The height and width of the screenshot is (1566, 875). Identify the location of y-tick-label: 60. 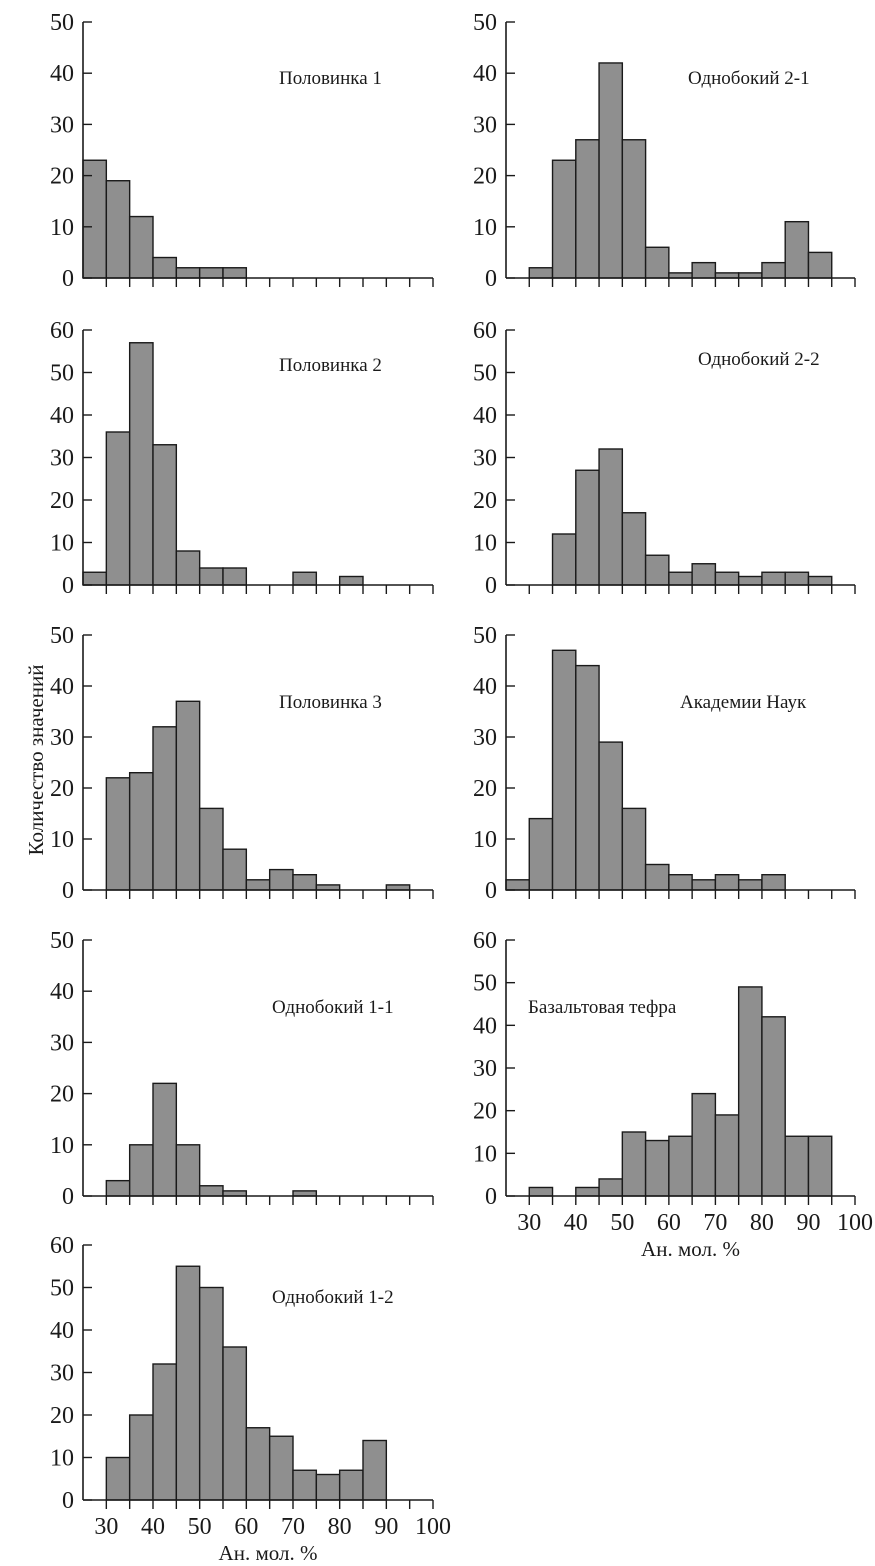
(62, 1246).